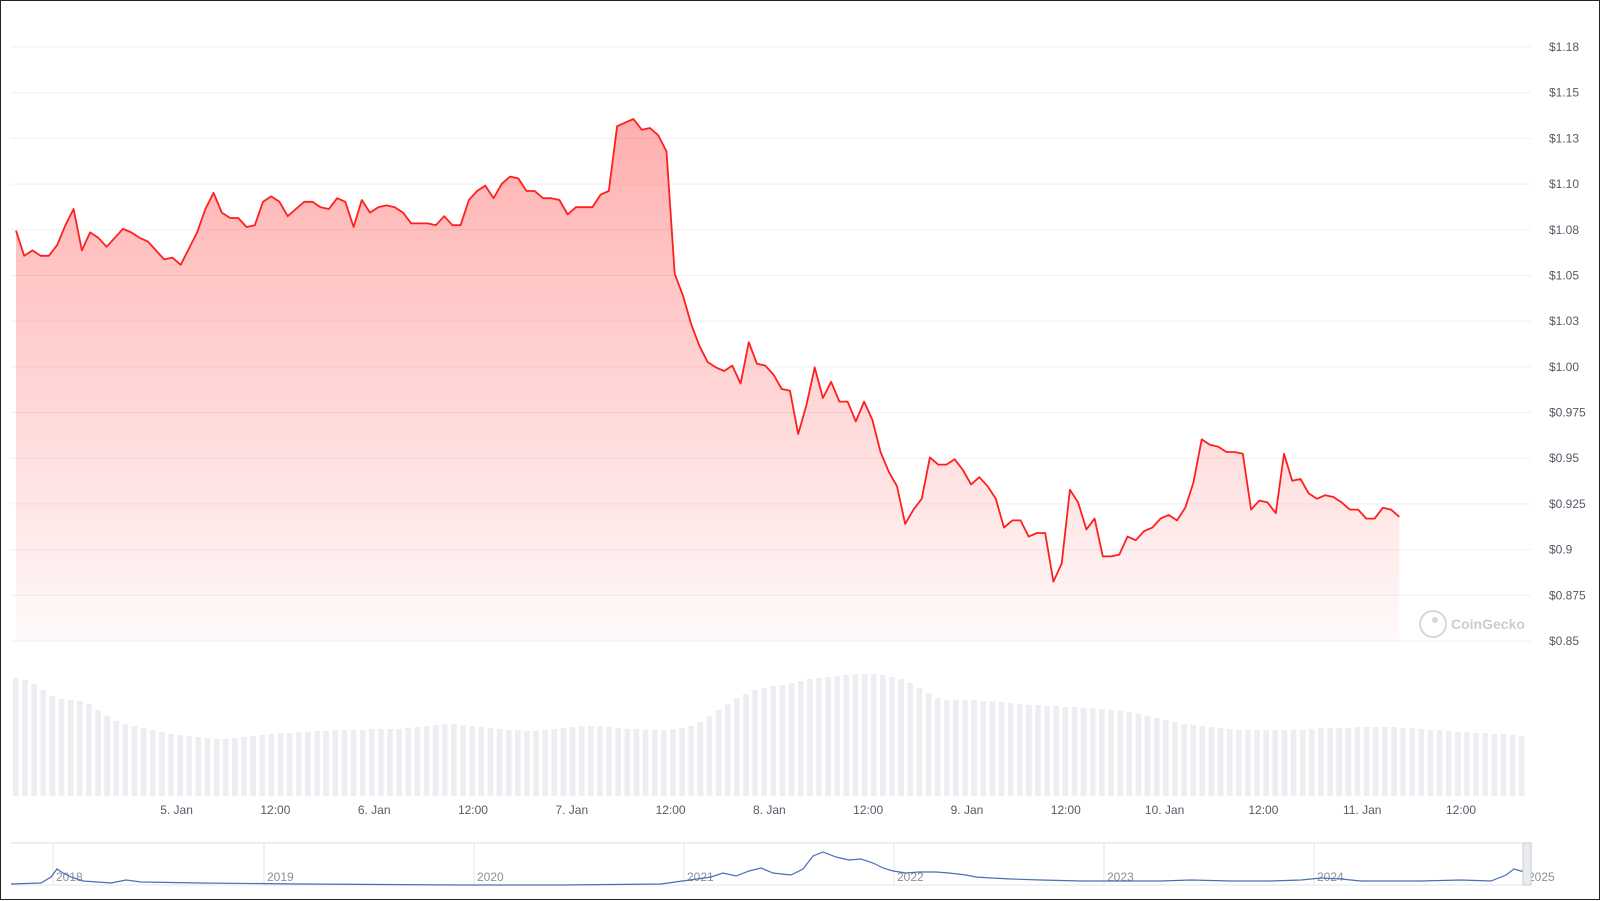 The image size is (1600, 901). Describe the element at coordinates (374, 810) in the screenshot. I see `x-tick-label: 6. Jan` at that location.